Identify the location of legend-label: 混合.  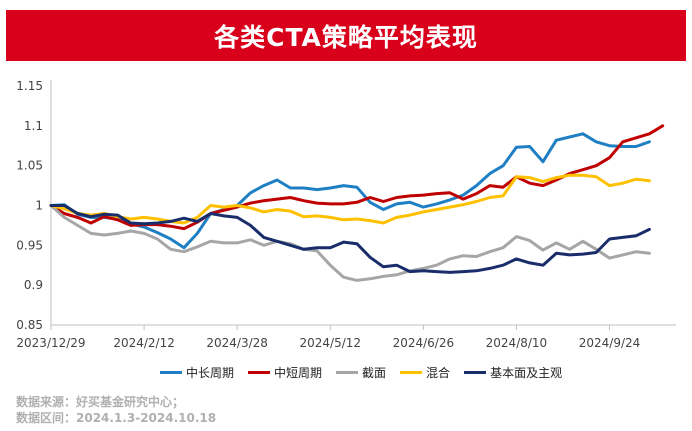
(438, 373).